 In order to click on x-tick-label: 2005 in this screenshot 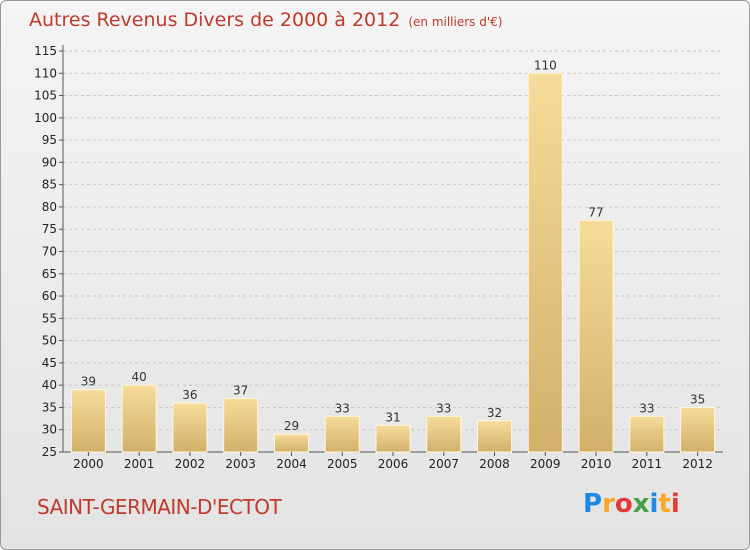, I will do `click(342, 464)`.